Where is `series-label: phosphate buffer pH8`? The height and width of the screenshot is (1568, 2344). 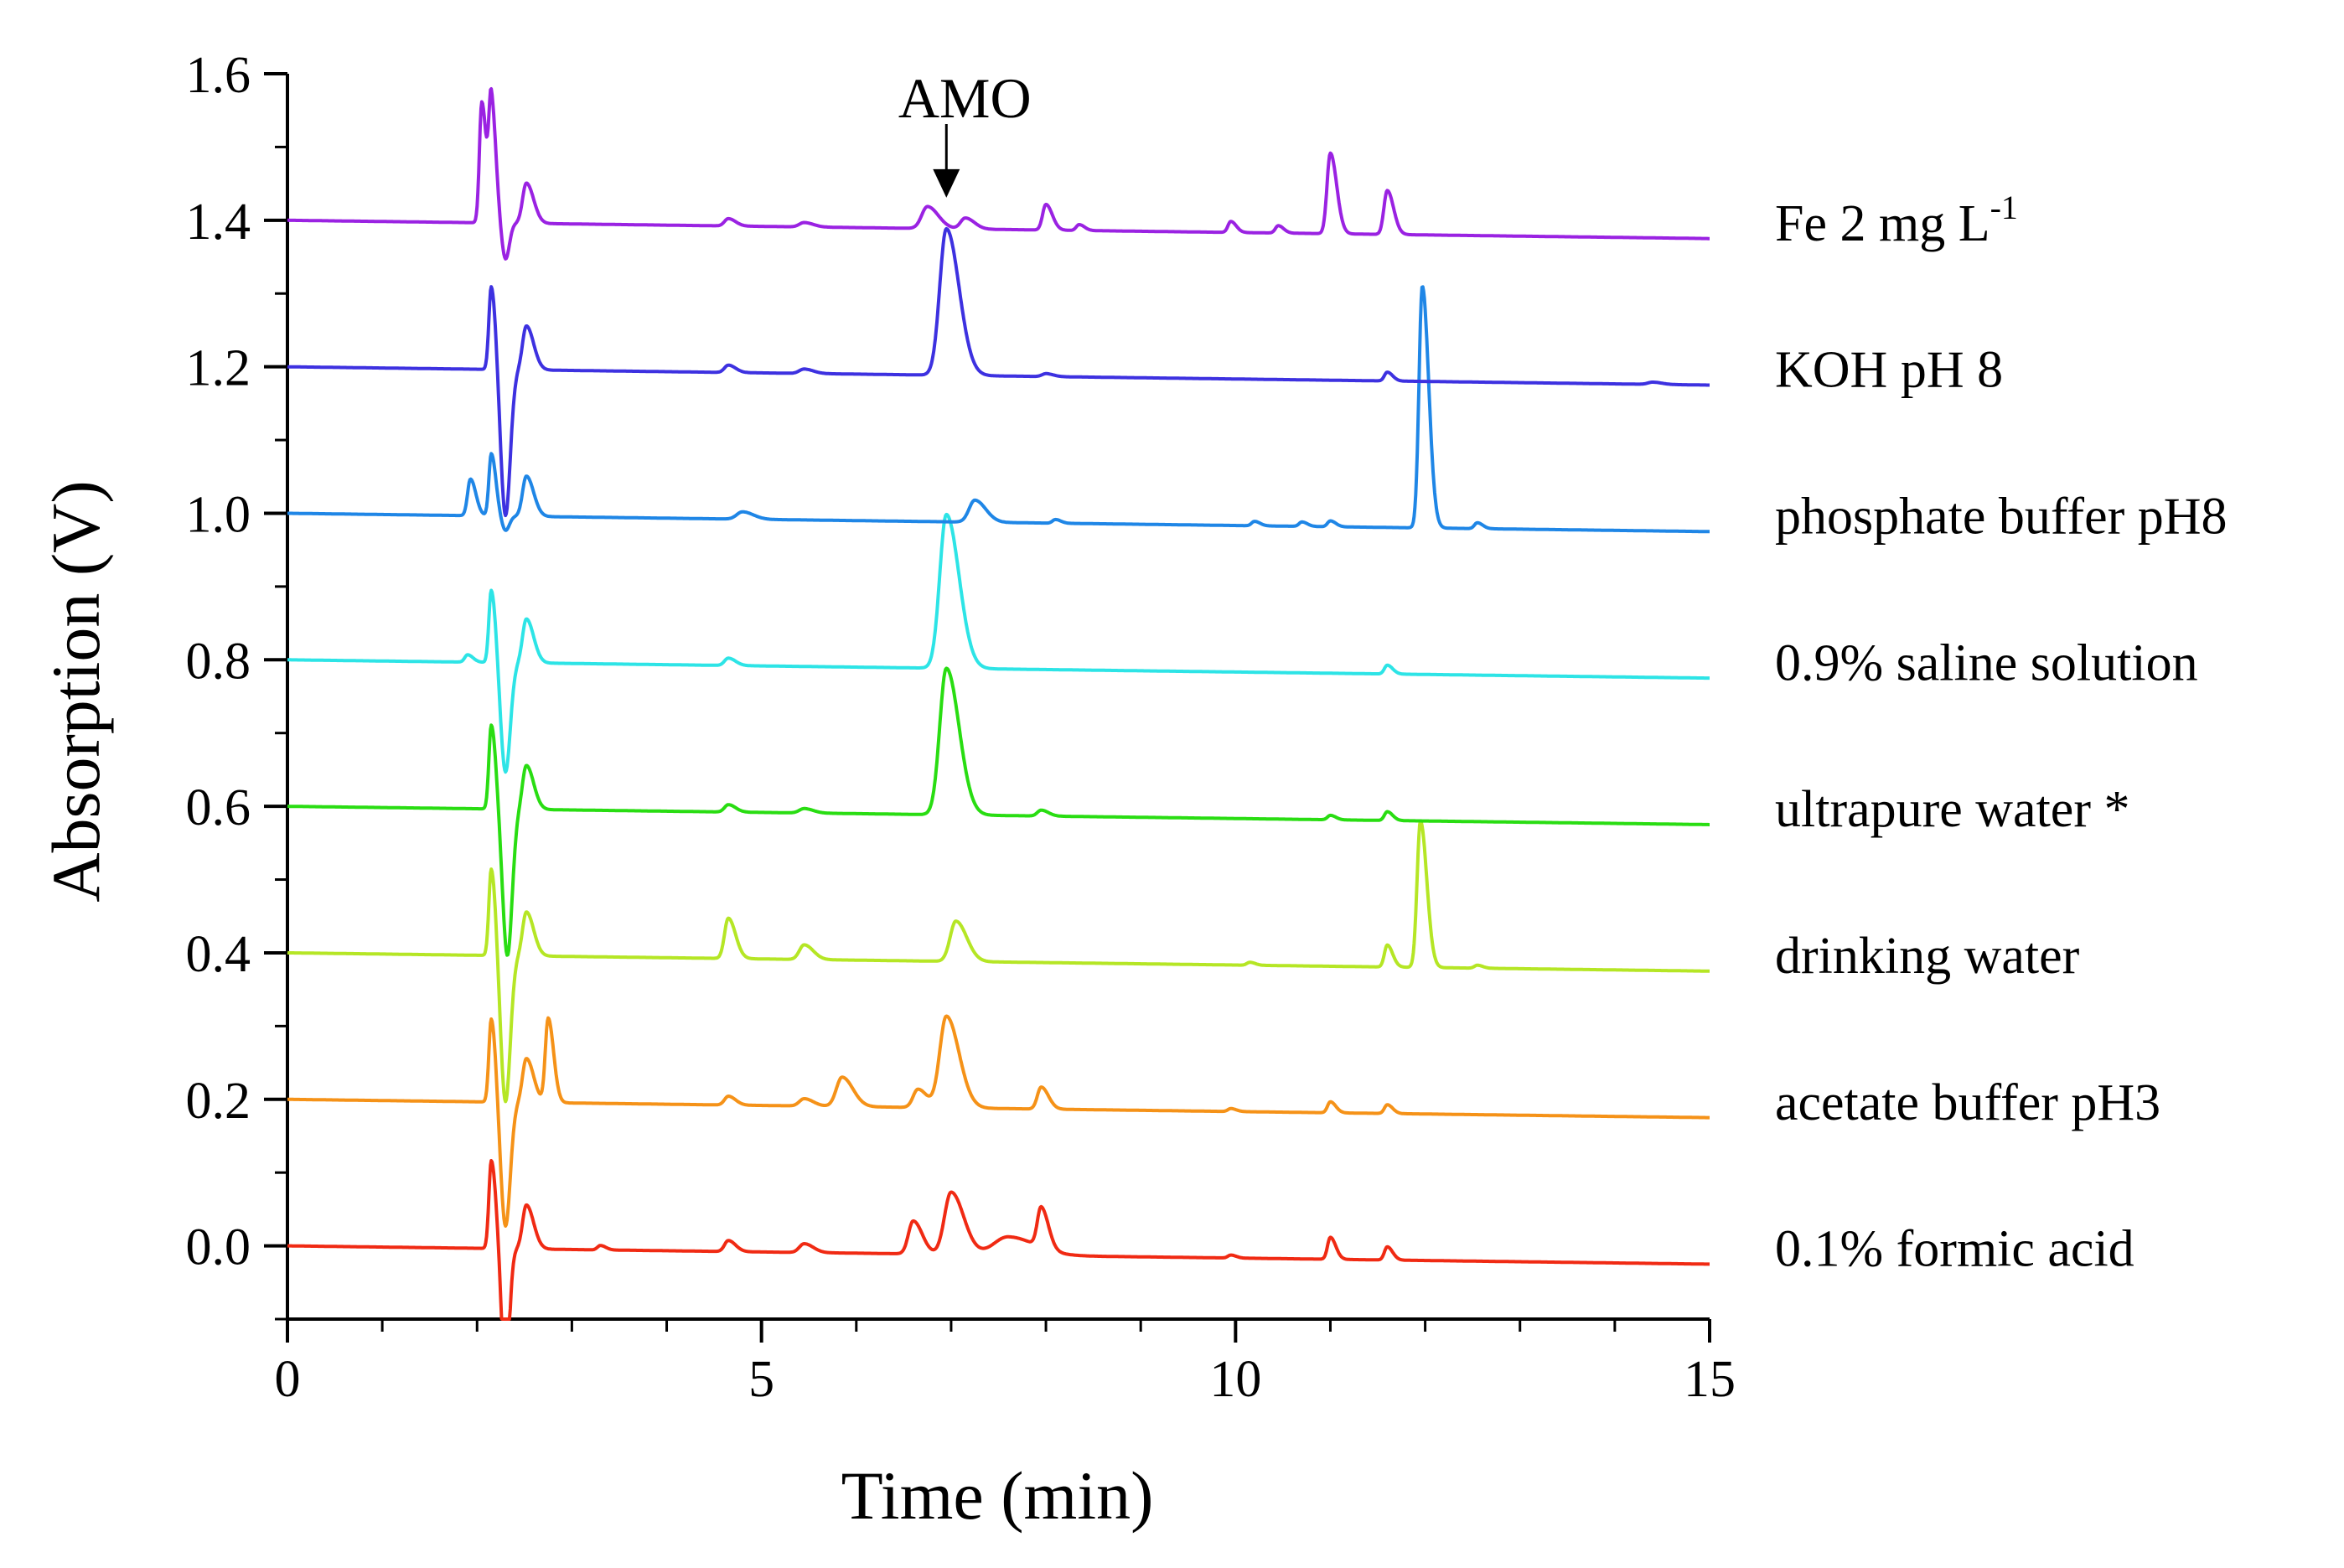
series-label: phosphate buffer pH8 is located at coordinates (2001, 516).